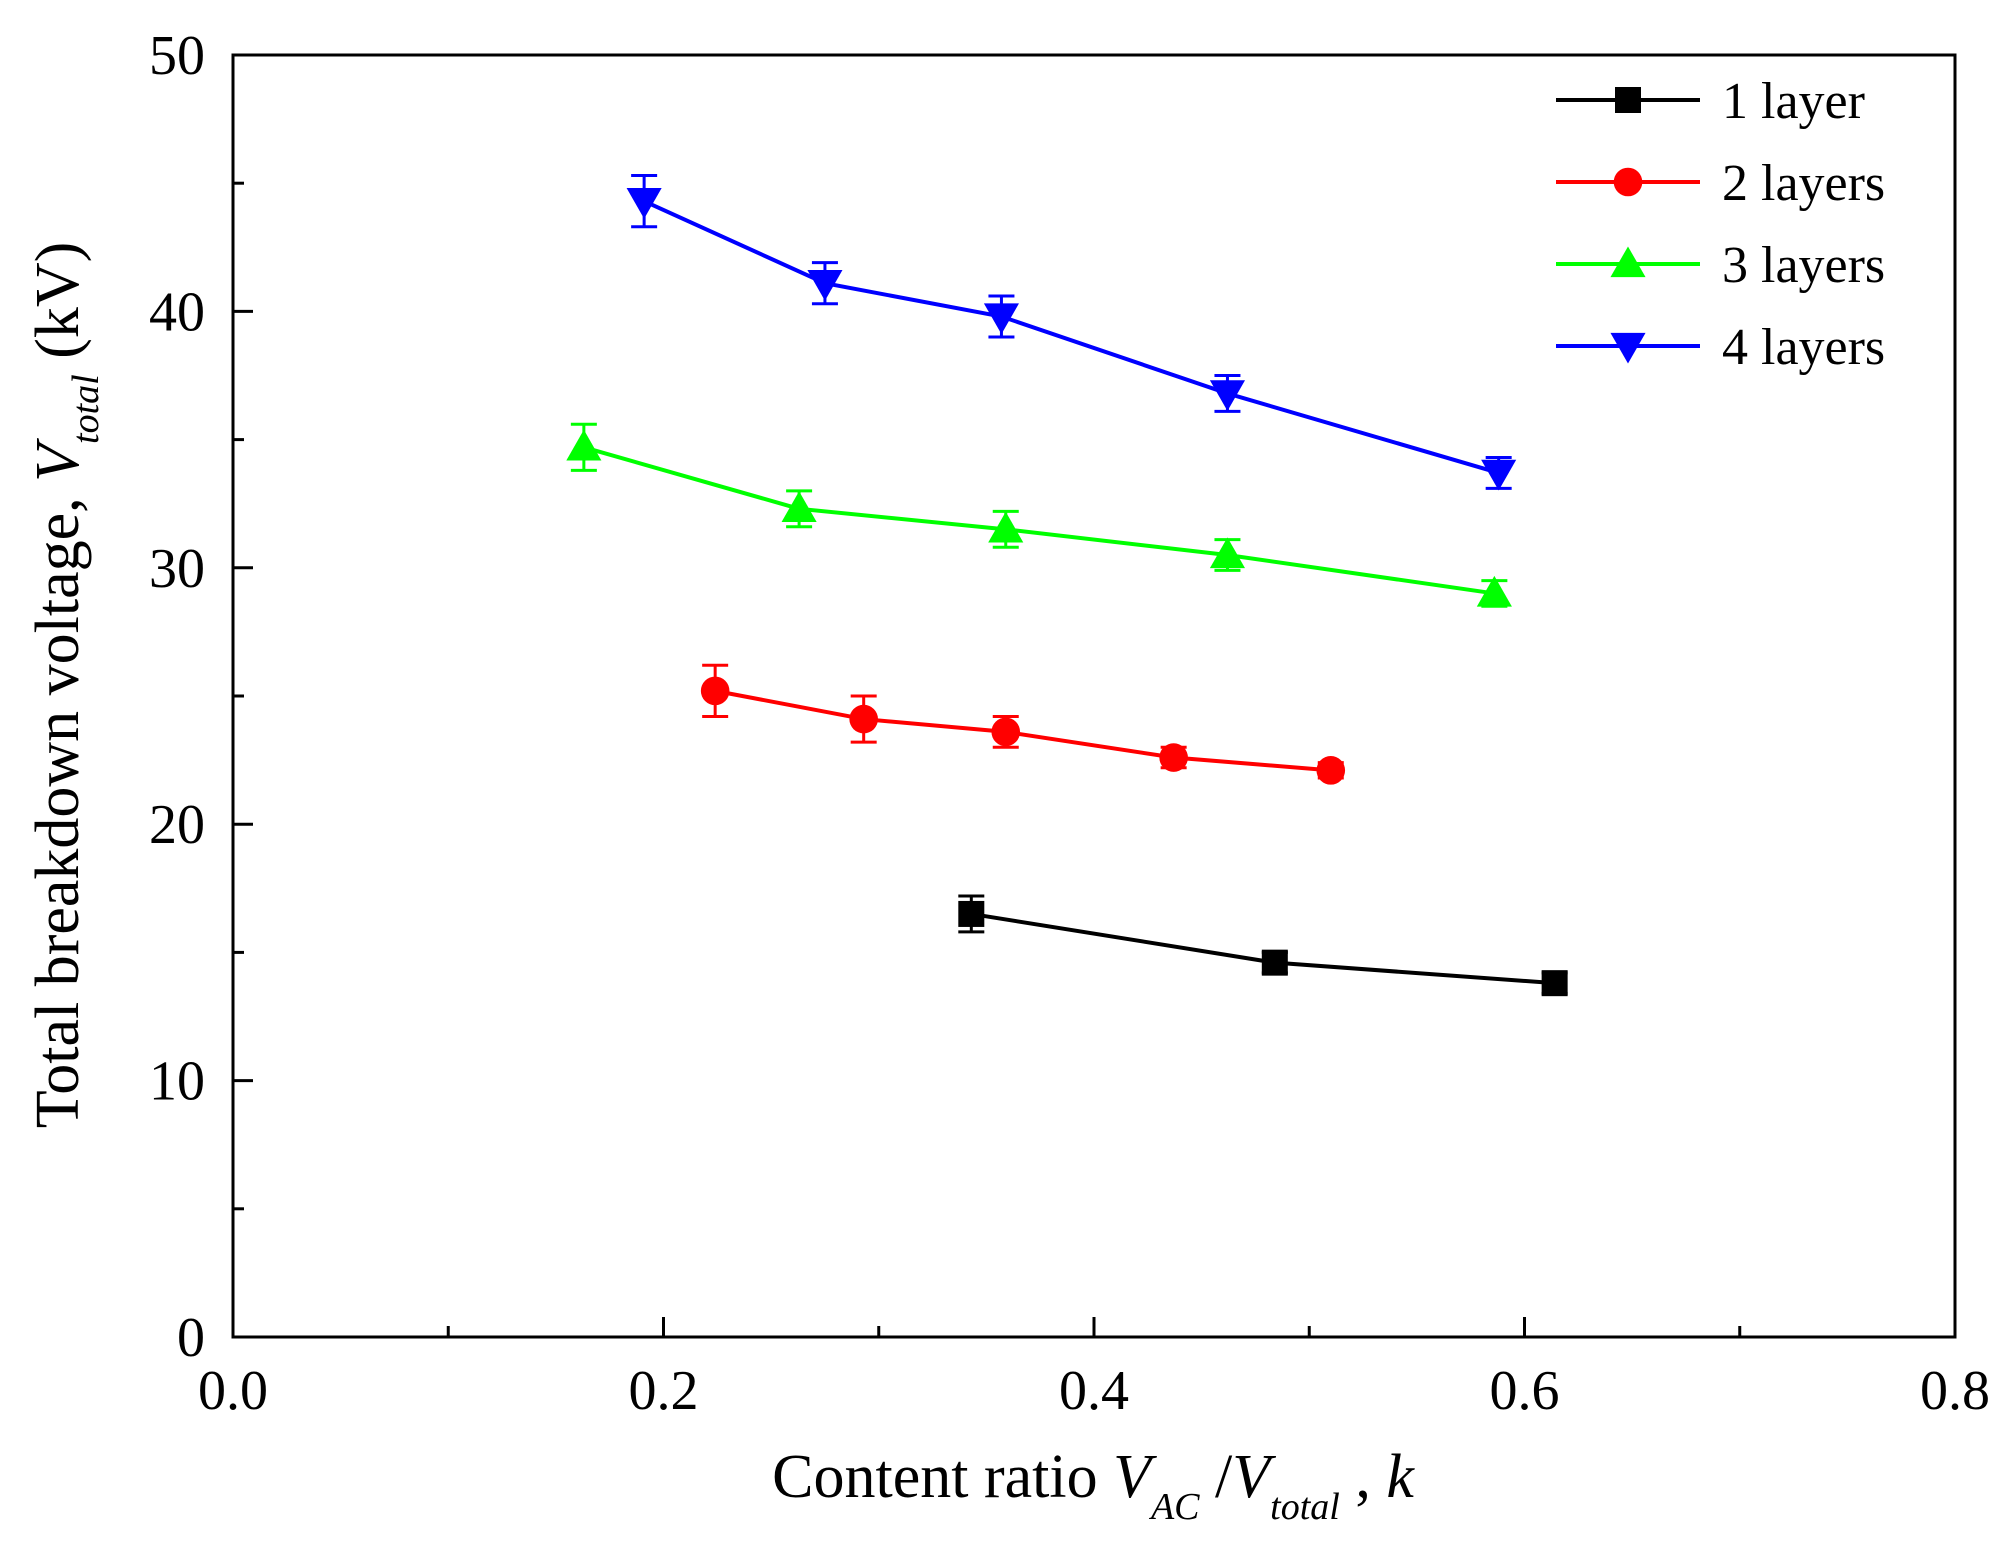  Describe the element at coordinates (1363, 1477) in the screenshot. I see `x-axis-title-sep: ,` at that location.